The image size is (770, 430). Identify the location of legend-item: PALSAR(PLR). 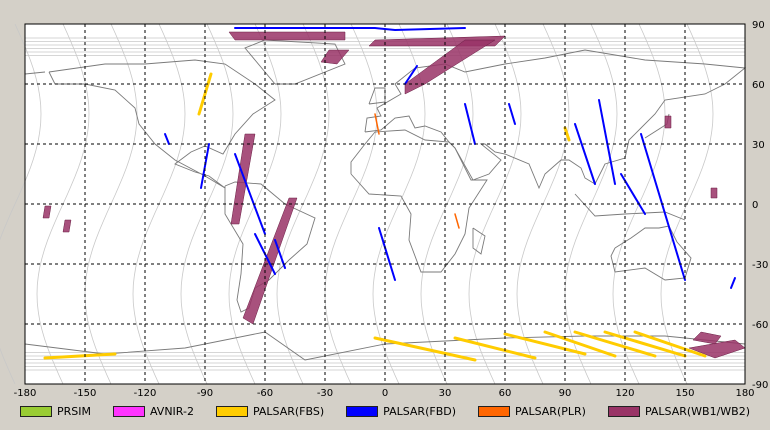
(532, 411).